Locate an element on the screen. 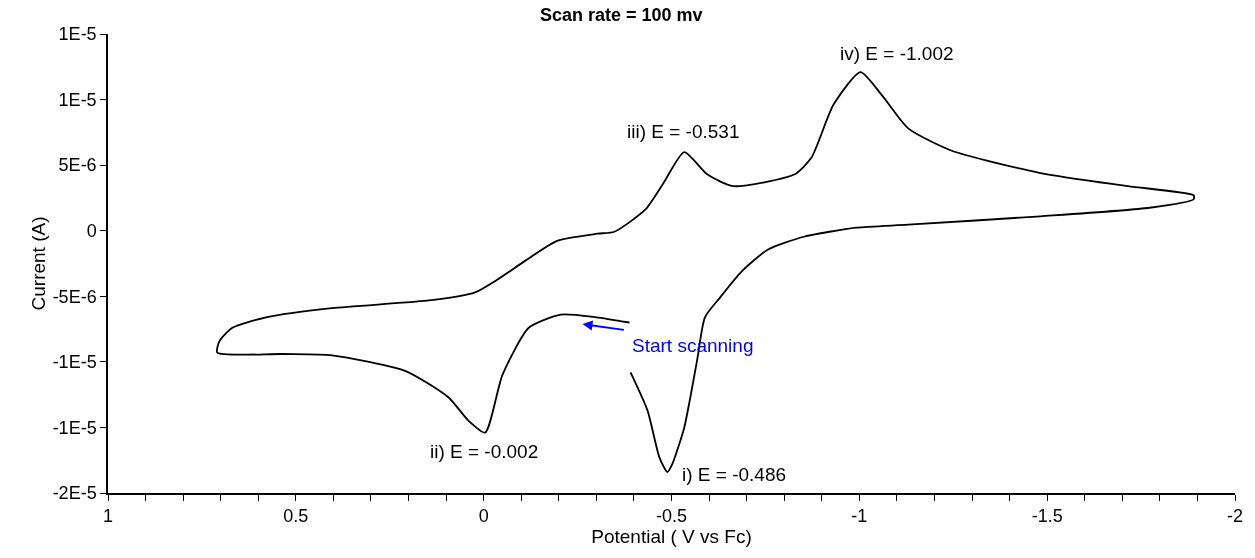  y-tick-label: -5E-6 is located at coordinates (74, 296).